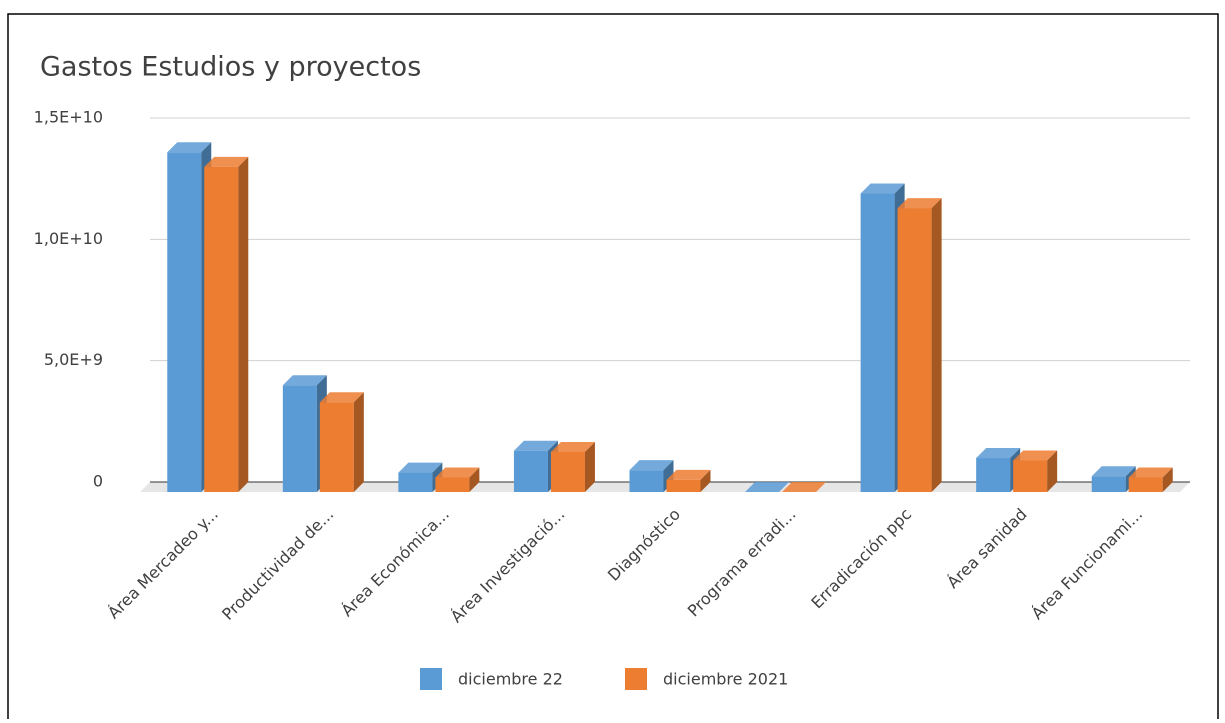 The height and width of the screenshot is (723, 1225). I want to click on y-tick-label: 0, so click(98, 481).